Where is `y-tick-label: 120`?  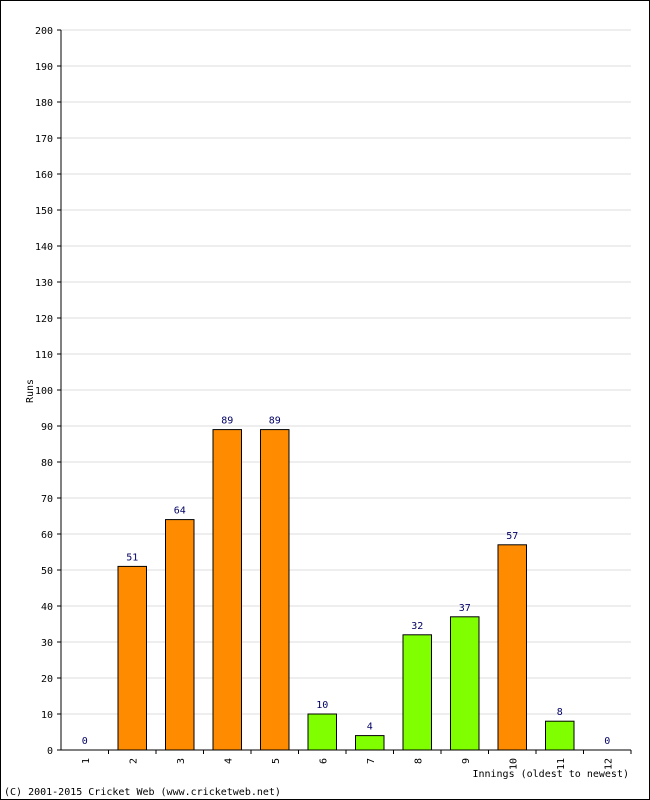 y-tick-label: 120 is located at coordinates (44, 319).